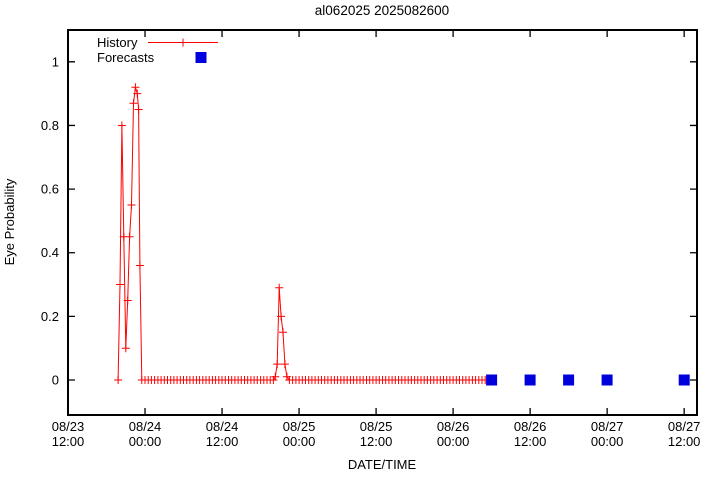 This screenshot has width=705, height=482. Describe the element at coordinates (50, 316) in the screenshot. I see `y-tick-label: 0.2` at that location.